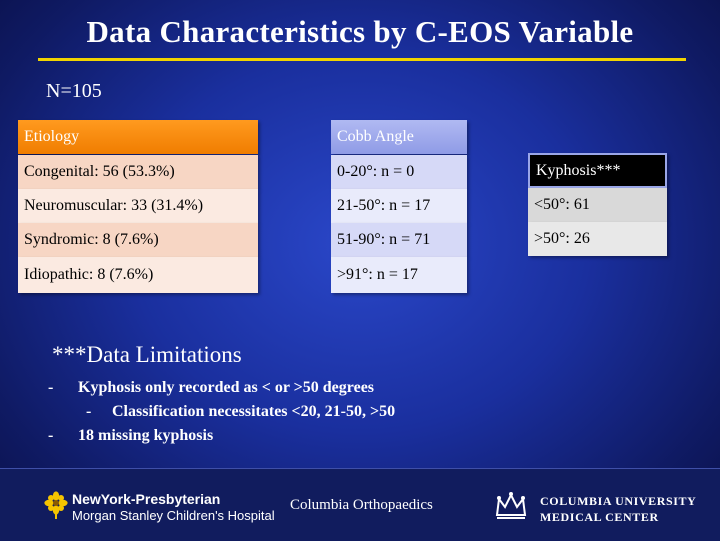 Image resolution: width=720 pixels, height=541 pixels. Describe the element at coordinates (147, 354) in the screenshot. I see `limitations-title: ***Data Limitations` at that location.